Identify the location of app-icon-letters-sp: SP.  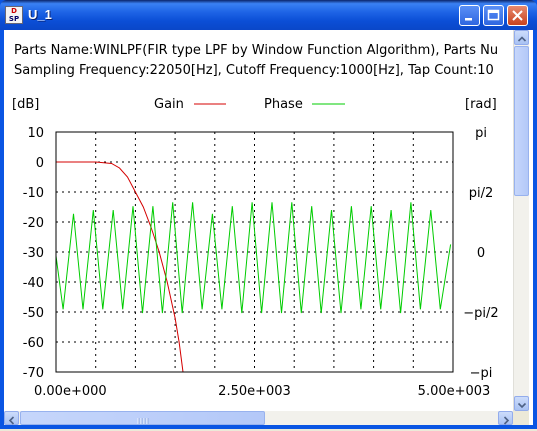
(14, 19).